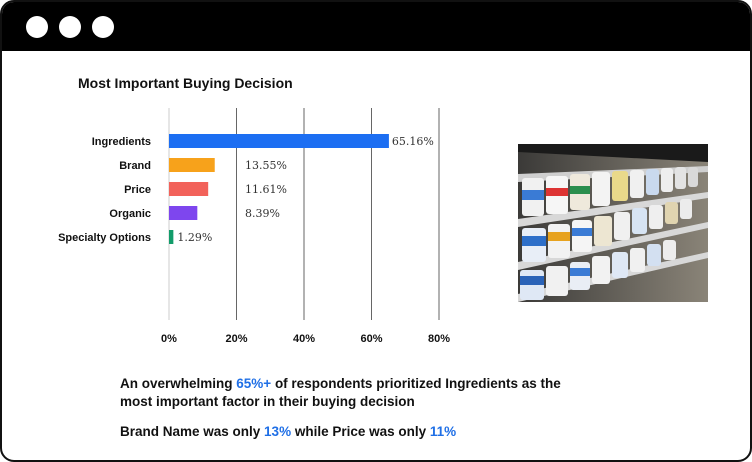 The image size is (752, 462). What do you see at coordinates (254, 383) in the screenshot?
I see `caption-highlight: 65%+` at bounding box center [254, 383].